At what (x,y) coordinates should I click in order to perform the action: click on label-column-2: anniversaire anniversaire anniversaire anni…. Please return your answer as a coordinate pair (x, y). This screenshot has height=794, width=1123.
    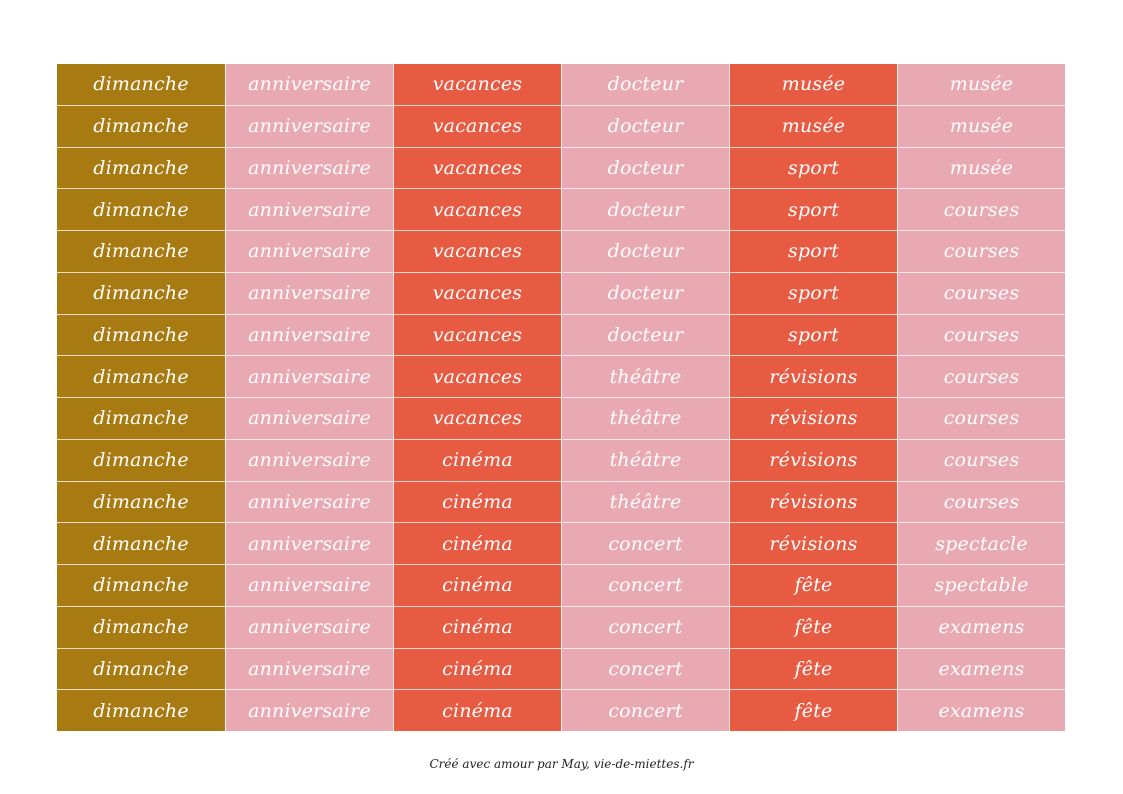
    Looking at the image, I should click on (309, 397).